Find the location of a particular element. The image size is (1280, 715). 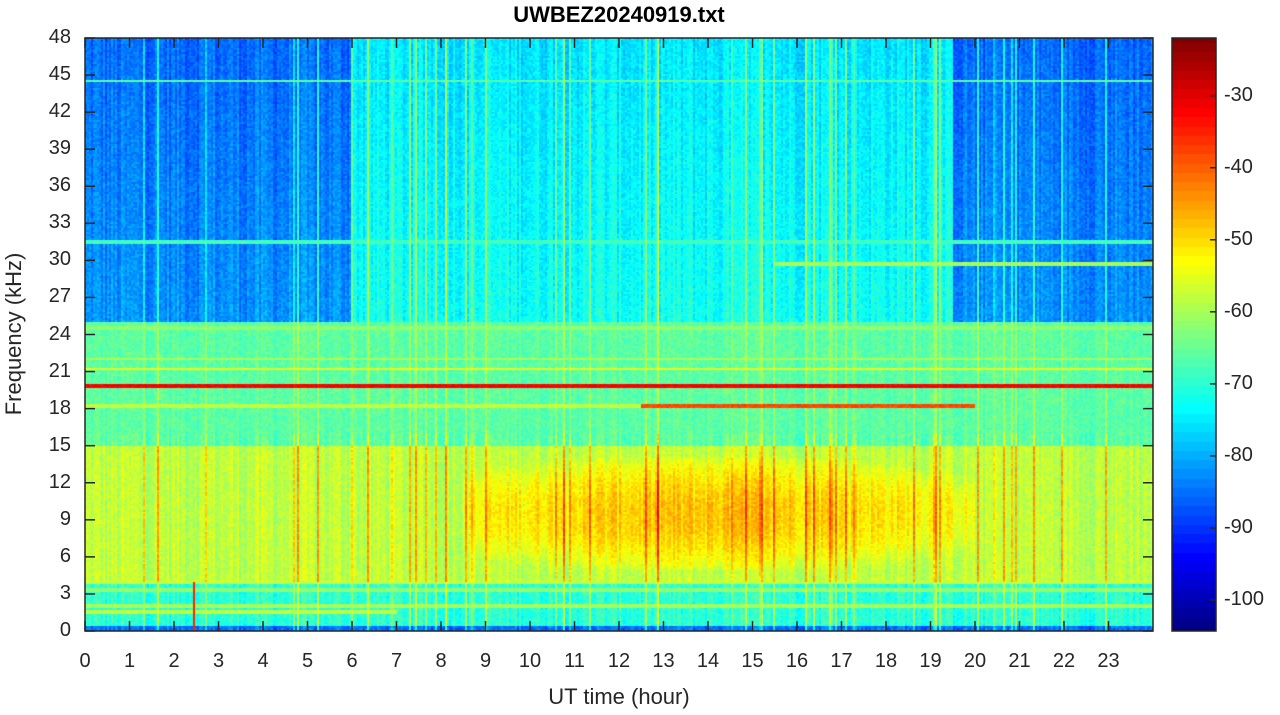

y-tick-label: 27 is located at coordinates (59, 296).